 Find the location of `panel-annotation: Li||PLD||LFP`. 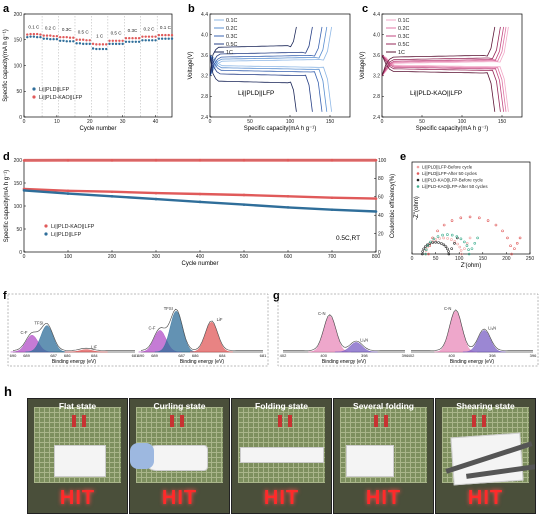

panel-annotation: Li||PLD||LFP is located at coordinates (256, 93).